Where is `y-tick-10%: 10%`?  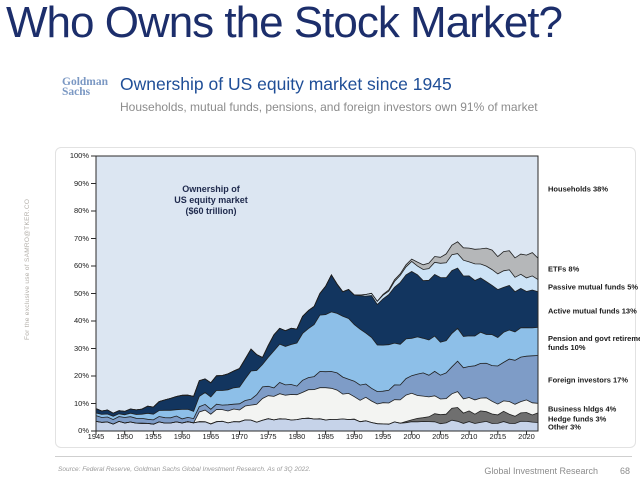 y-tick-10%: 10% is located at coordinates (81, 403).